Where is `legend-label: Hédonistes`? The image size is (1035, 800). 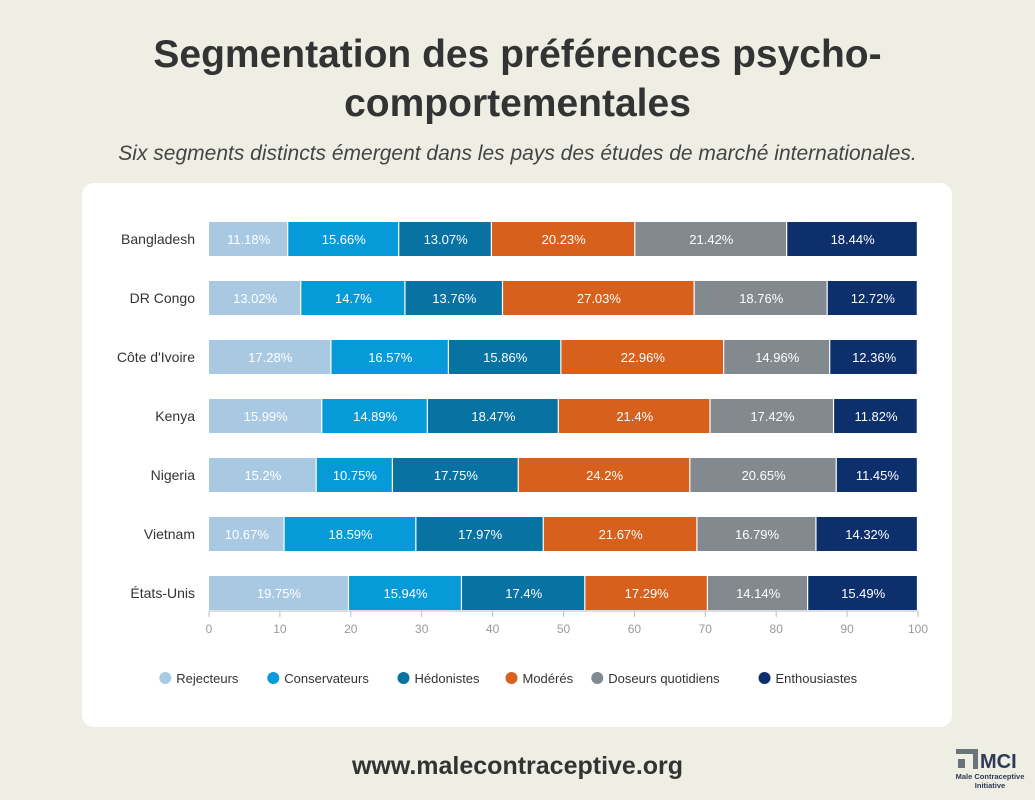 legend-label: Hédonistes is located at coordinates (448, 678).